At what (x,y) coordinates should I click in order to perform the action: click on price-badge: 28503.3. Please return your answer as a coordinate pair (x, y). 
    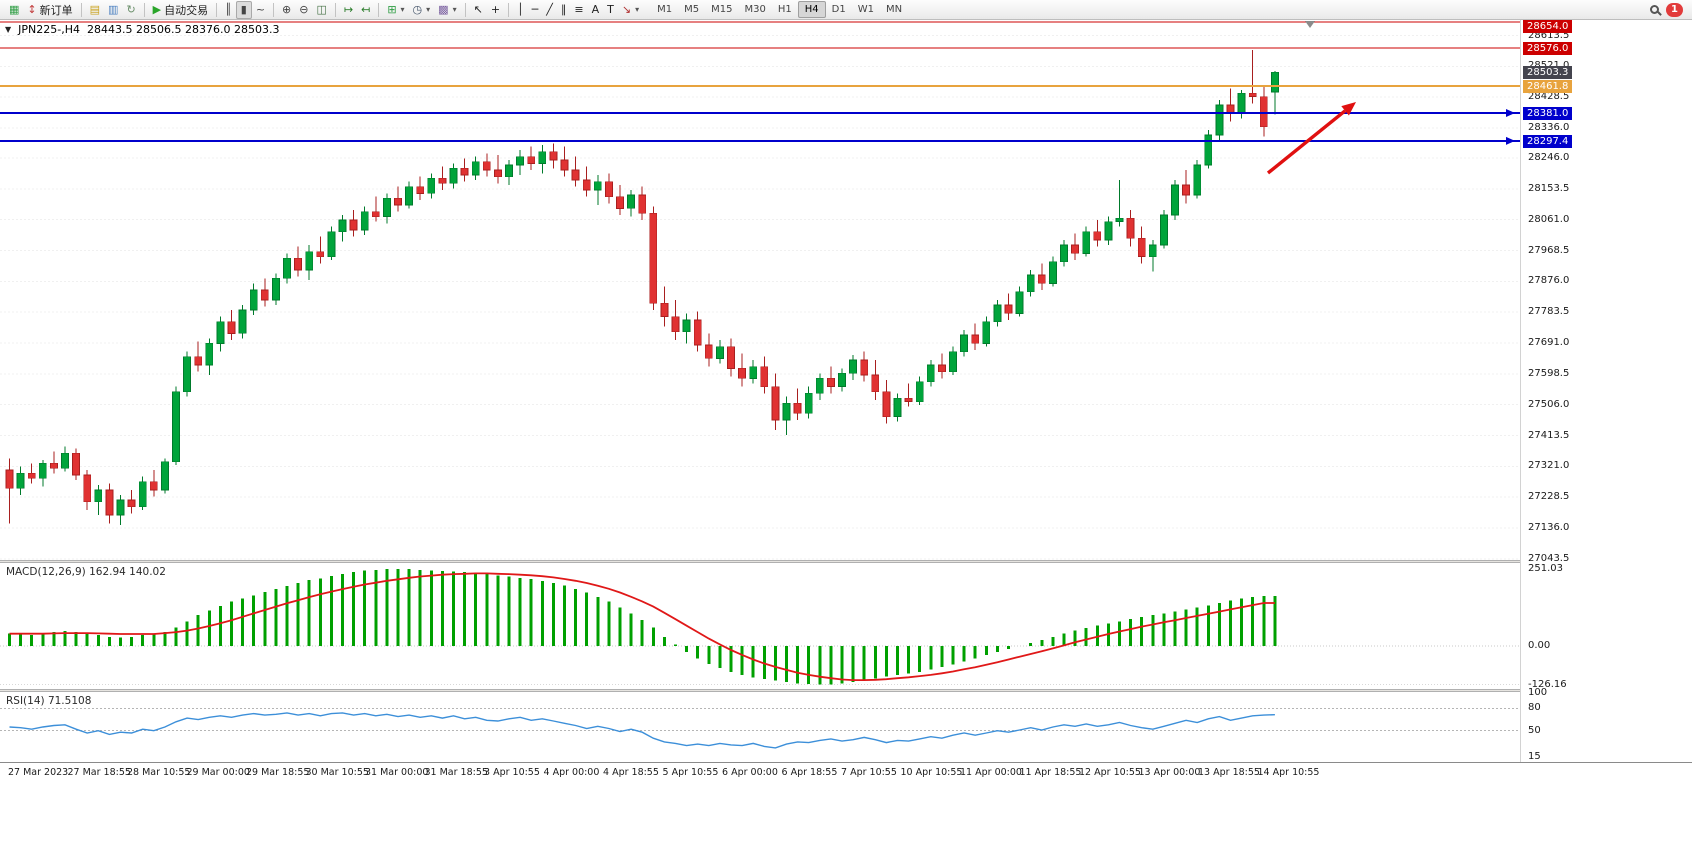
    Looking at the image, I should click on (1548, 73).